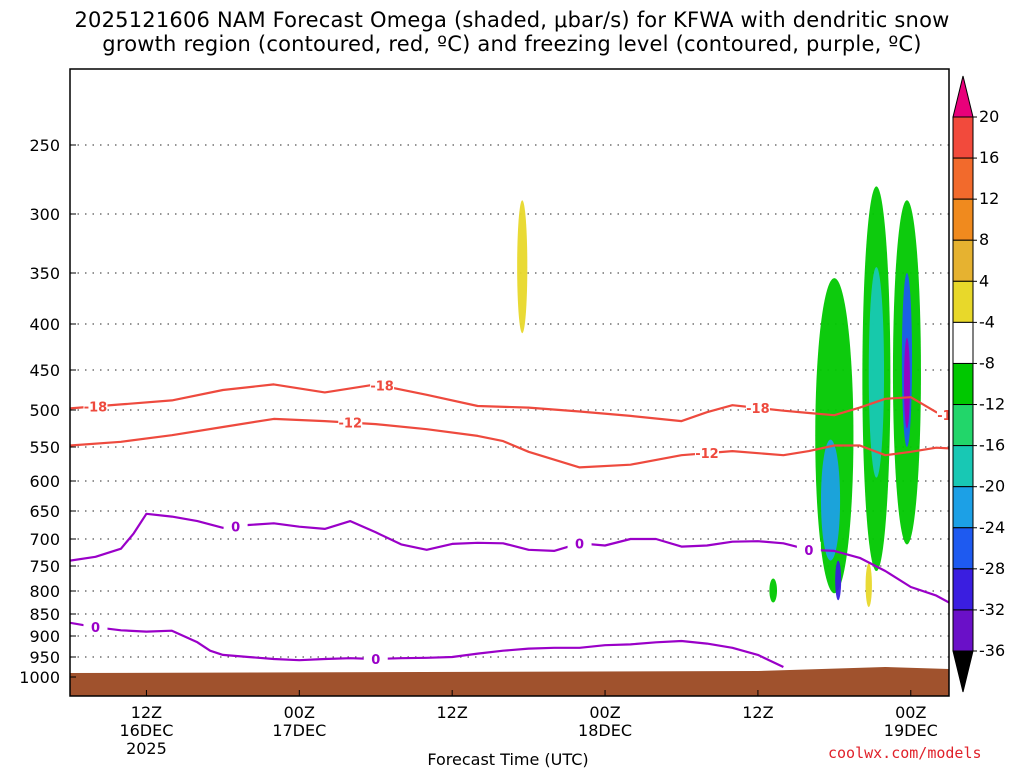 The image size is (1024, 768). Describe the element at coordinates (963, 96) in the screenshot. I see `colorbar-top-arrow` at that location.